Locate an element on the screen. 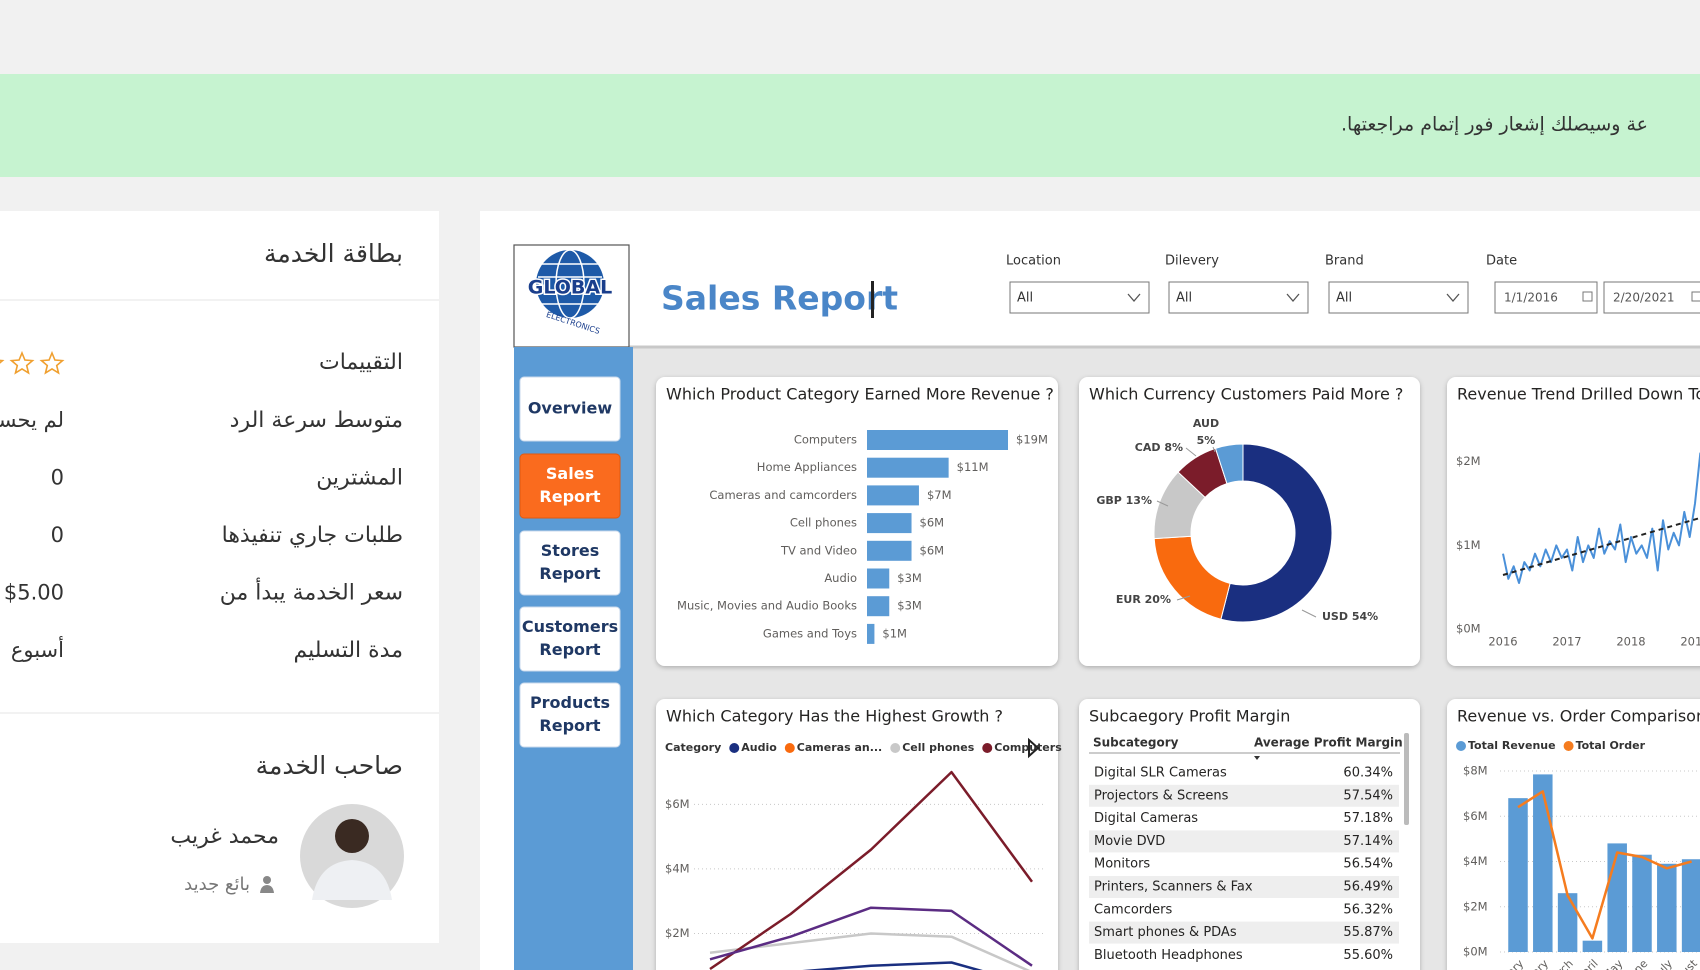 The image size is (1700, 970). cell: Bluetooth Headphones is located at coordinates (1168, 955).